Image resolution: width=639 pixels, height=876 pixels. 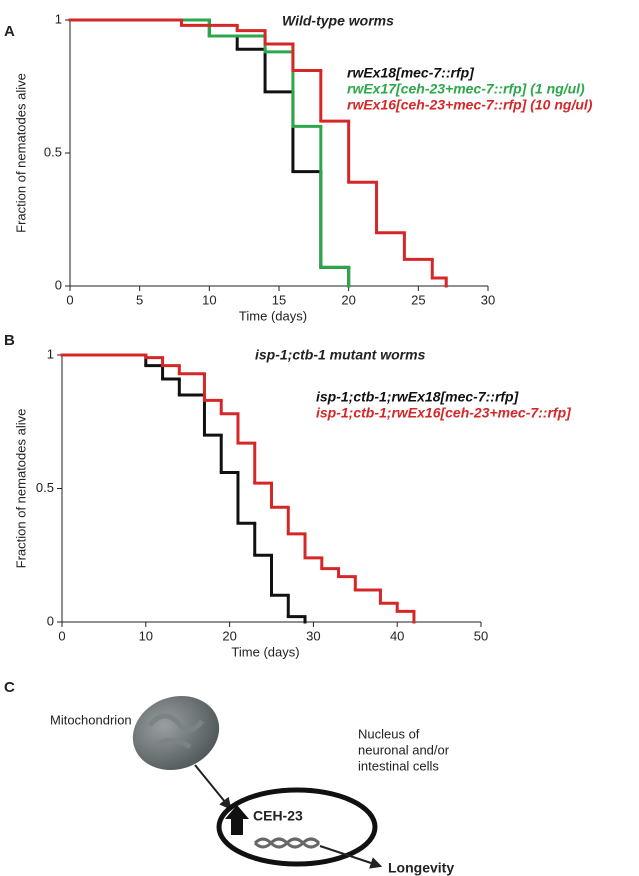 I want to click on up-arrow, so click(x=237, y=820).